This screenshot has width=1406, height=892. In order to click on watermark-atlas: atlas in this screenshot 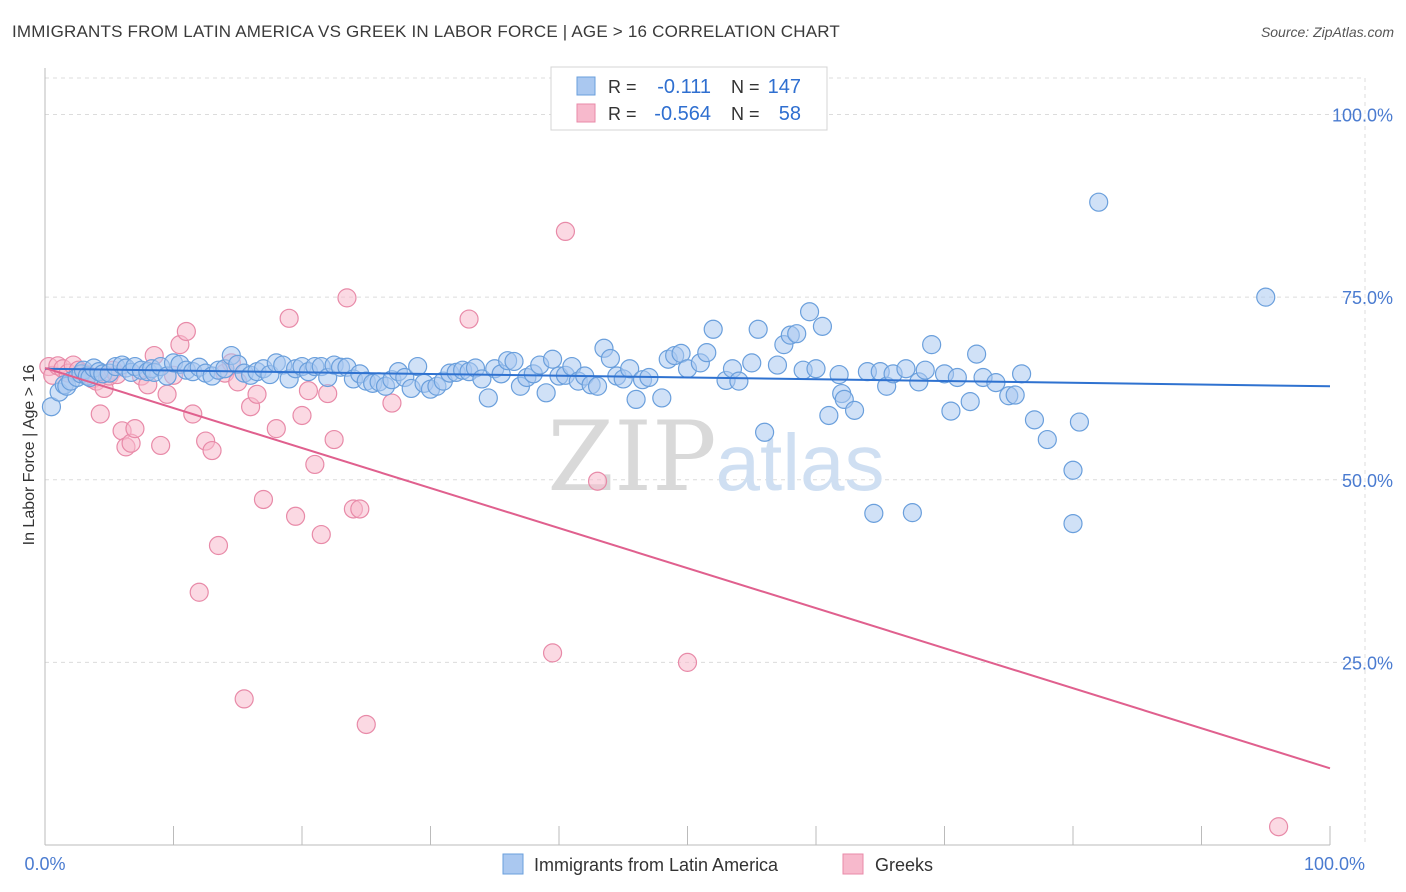, I will do `click(800, 462)`.